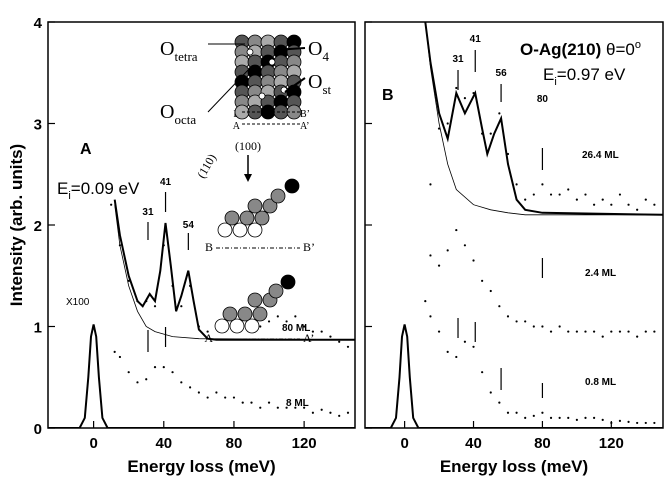 Image resolution: width=665 pixels, height=479 pixels. Describe the element at coordinates (189, 225) in the screenshot. I see `peak-label: 54` at that location.